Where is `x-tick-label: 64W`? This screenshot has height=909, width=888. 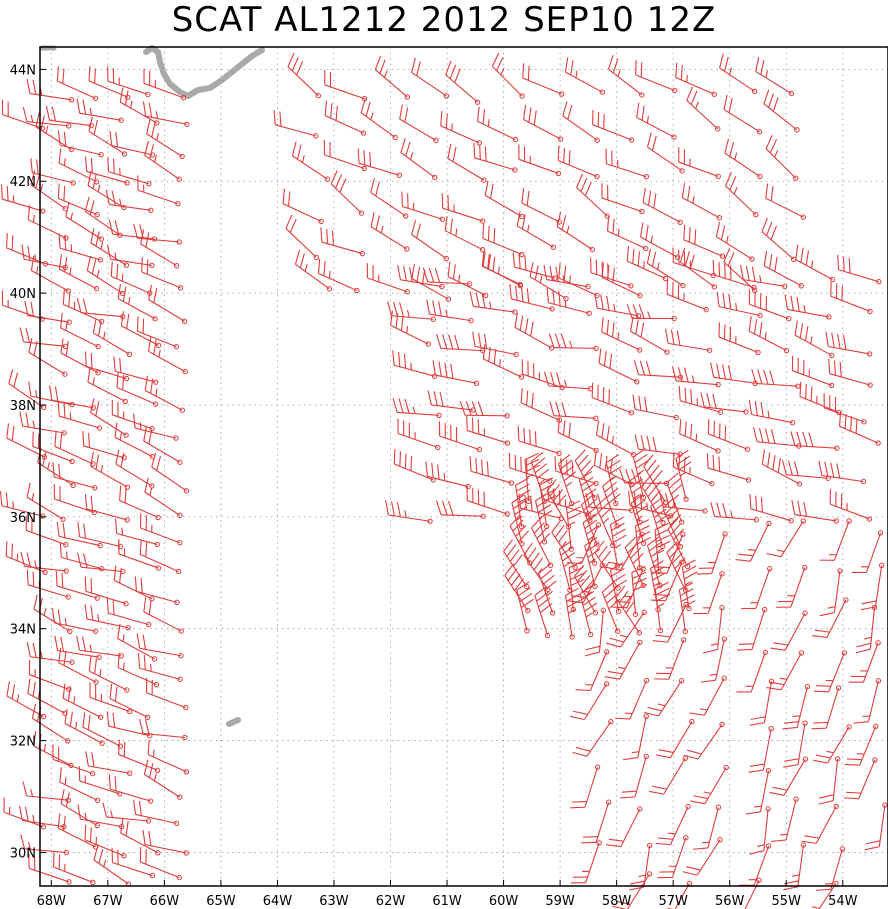
x-tick-label: 64W is located at coordinates (278, 901).